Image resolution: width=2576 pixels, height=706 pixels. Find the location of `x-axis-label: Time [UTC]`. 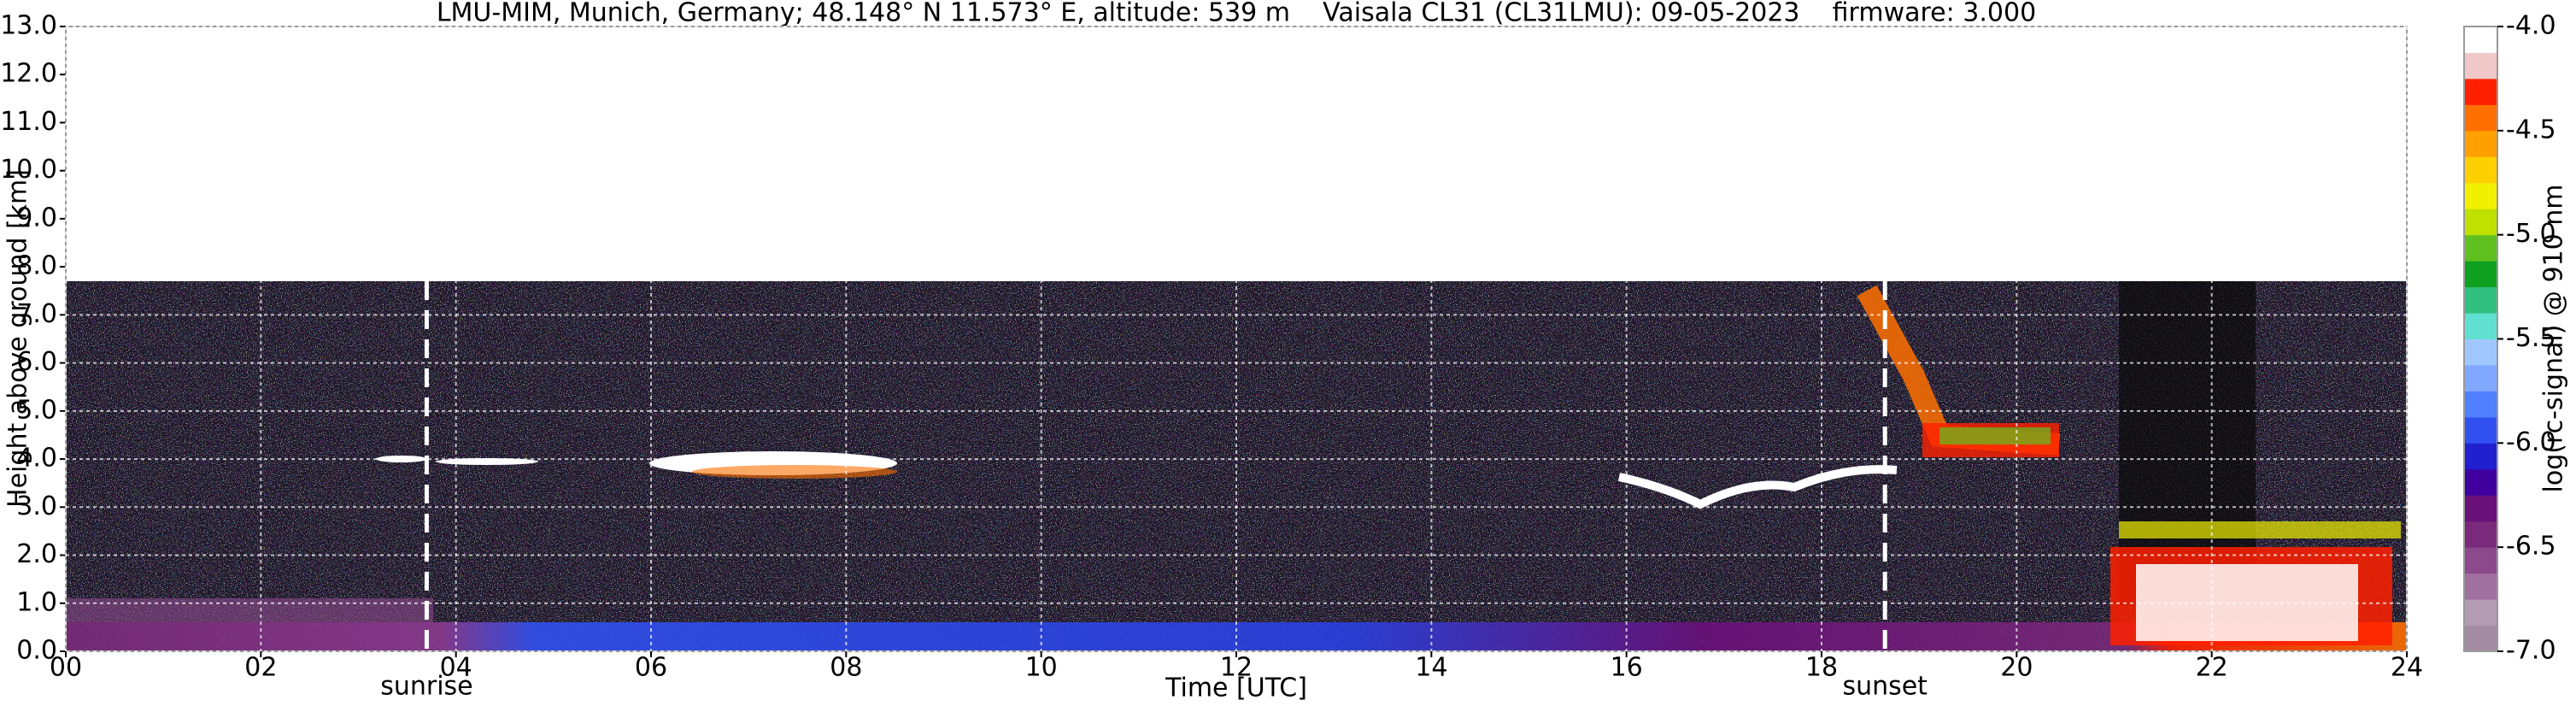

x-axis-label: Time [UTC] is located at coordinates (1236, 688).